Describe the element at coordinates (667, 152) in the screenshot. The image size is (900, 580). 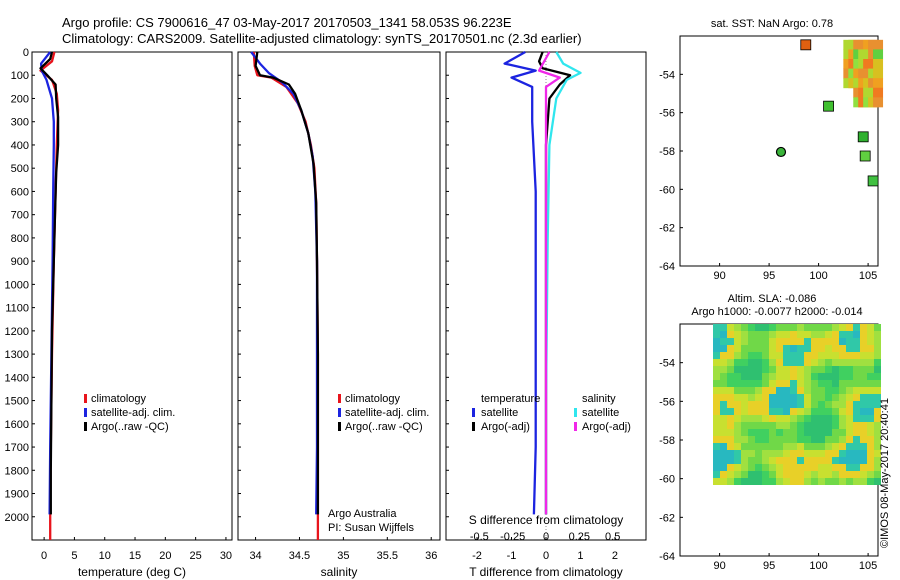
I see `y-tick-label: -58` at that location.